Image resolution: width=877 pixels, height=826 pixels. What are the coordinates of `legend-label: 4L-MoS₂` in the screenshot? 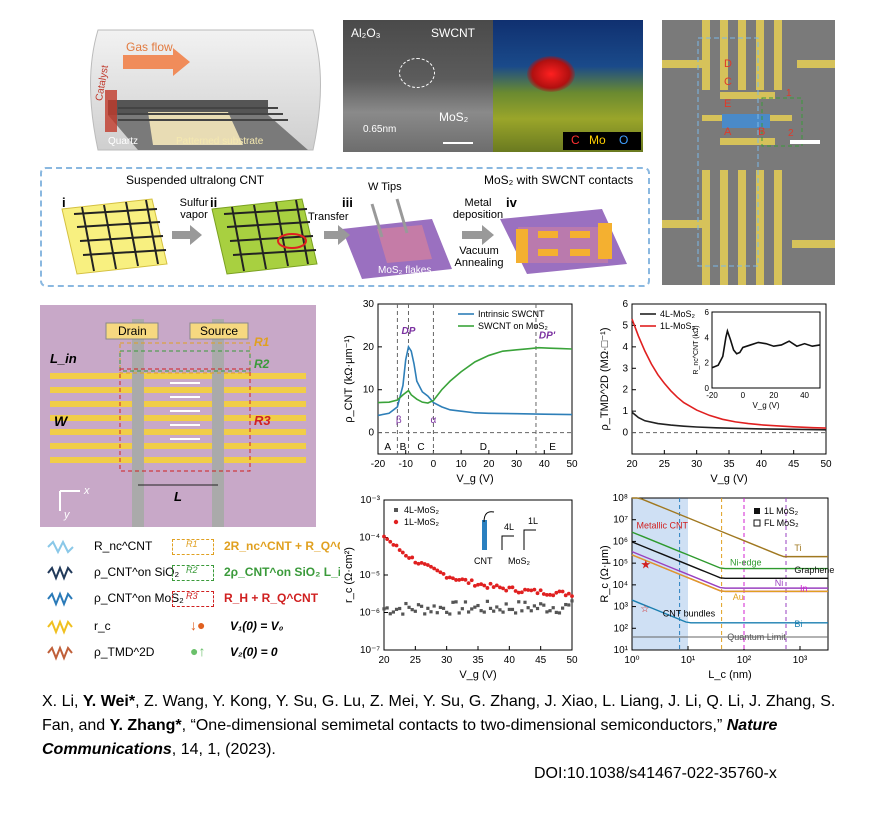 It's located at (422, 510).